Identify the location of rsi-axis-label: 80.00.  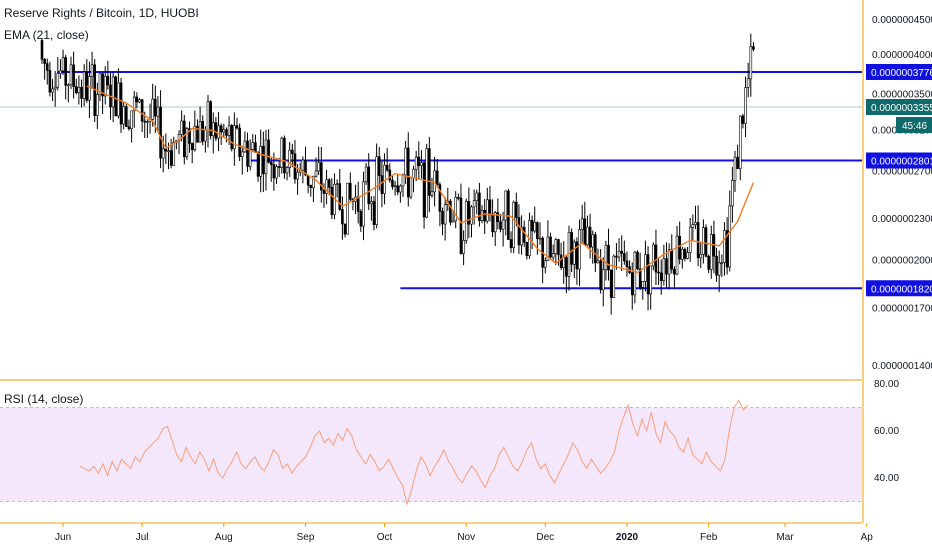
(886, 384).